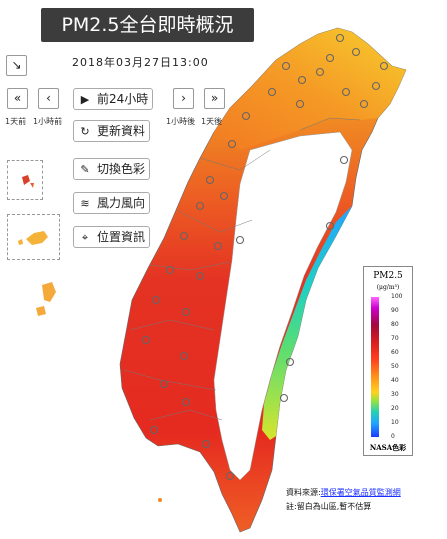 This screenshot has height=539, width=447. I want to click on legend-tick: 50, so click(395, 366).